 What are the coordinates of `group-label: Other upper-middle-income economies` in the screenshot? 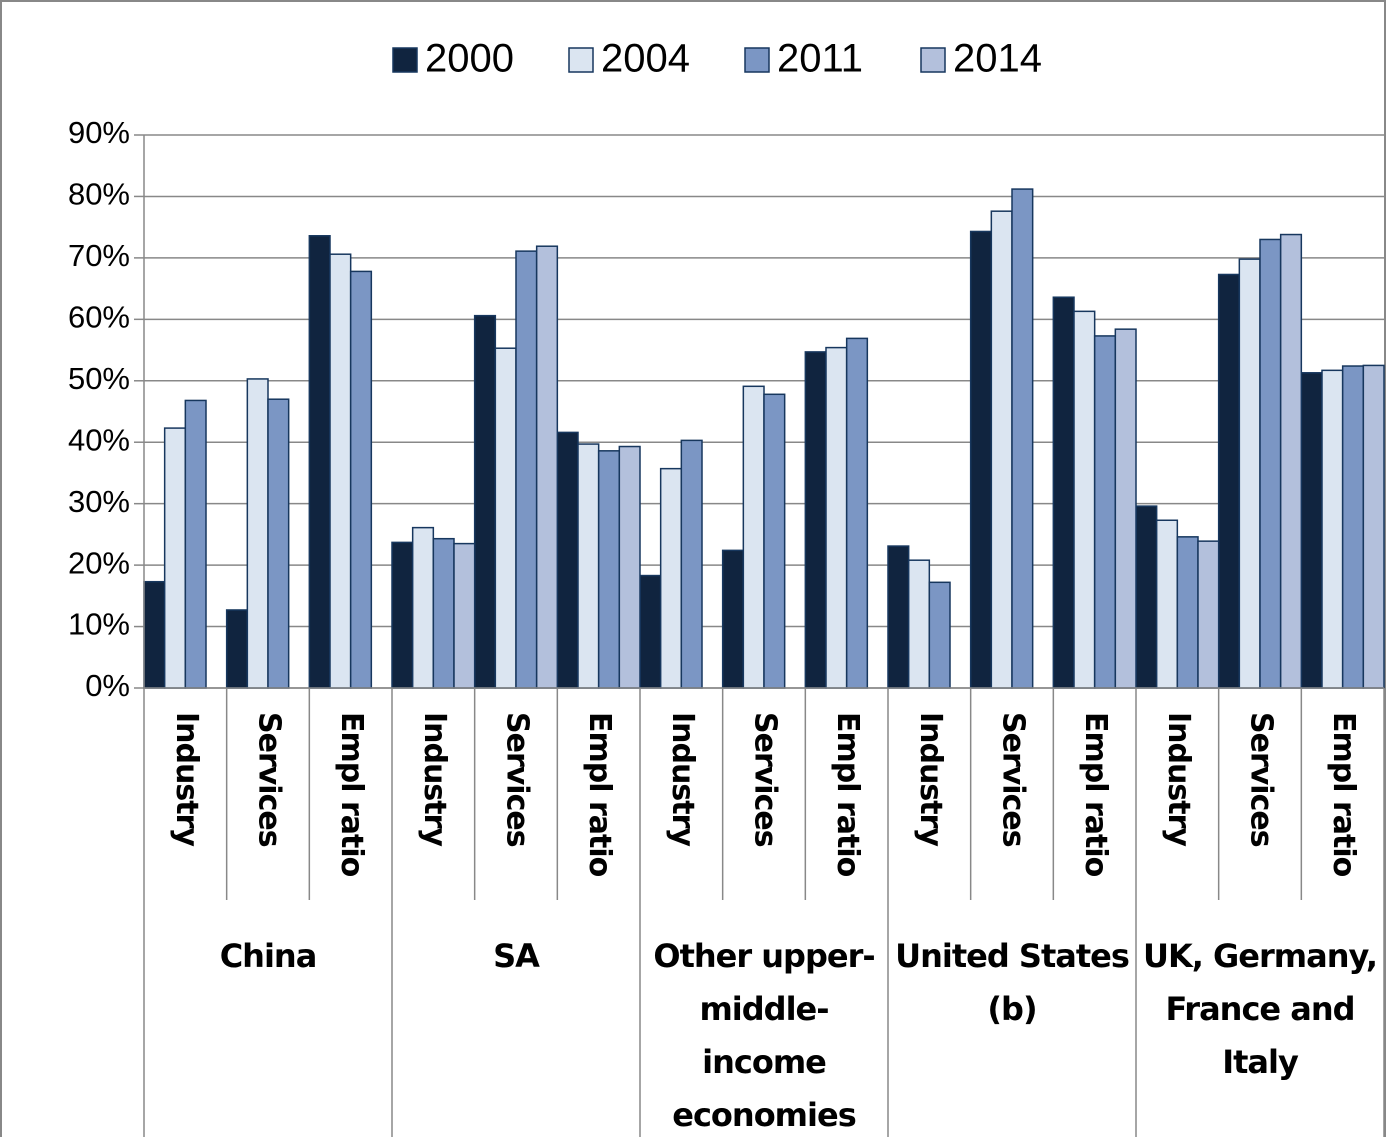 It's located at (764, 1035).